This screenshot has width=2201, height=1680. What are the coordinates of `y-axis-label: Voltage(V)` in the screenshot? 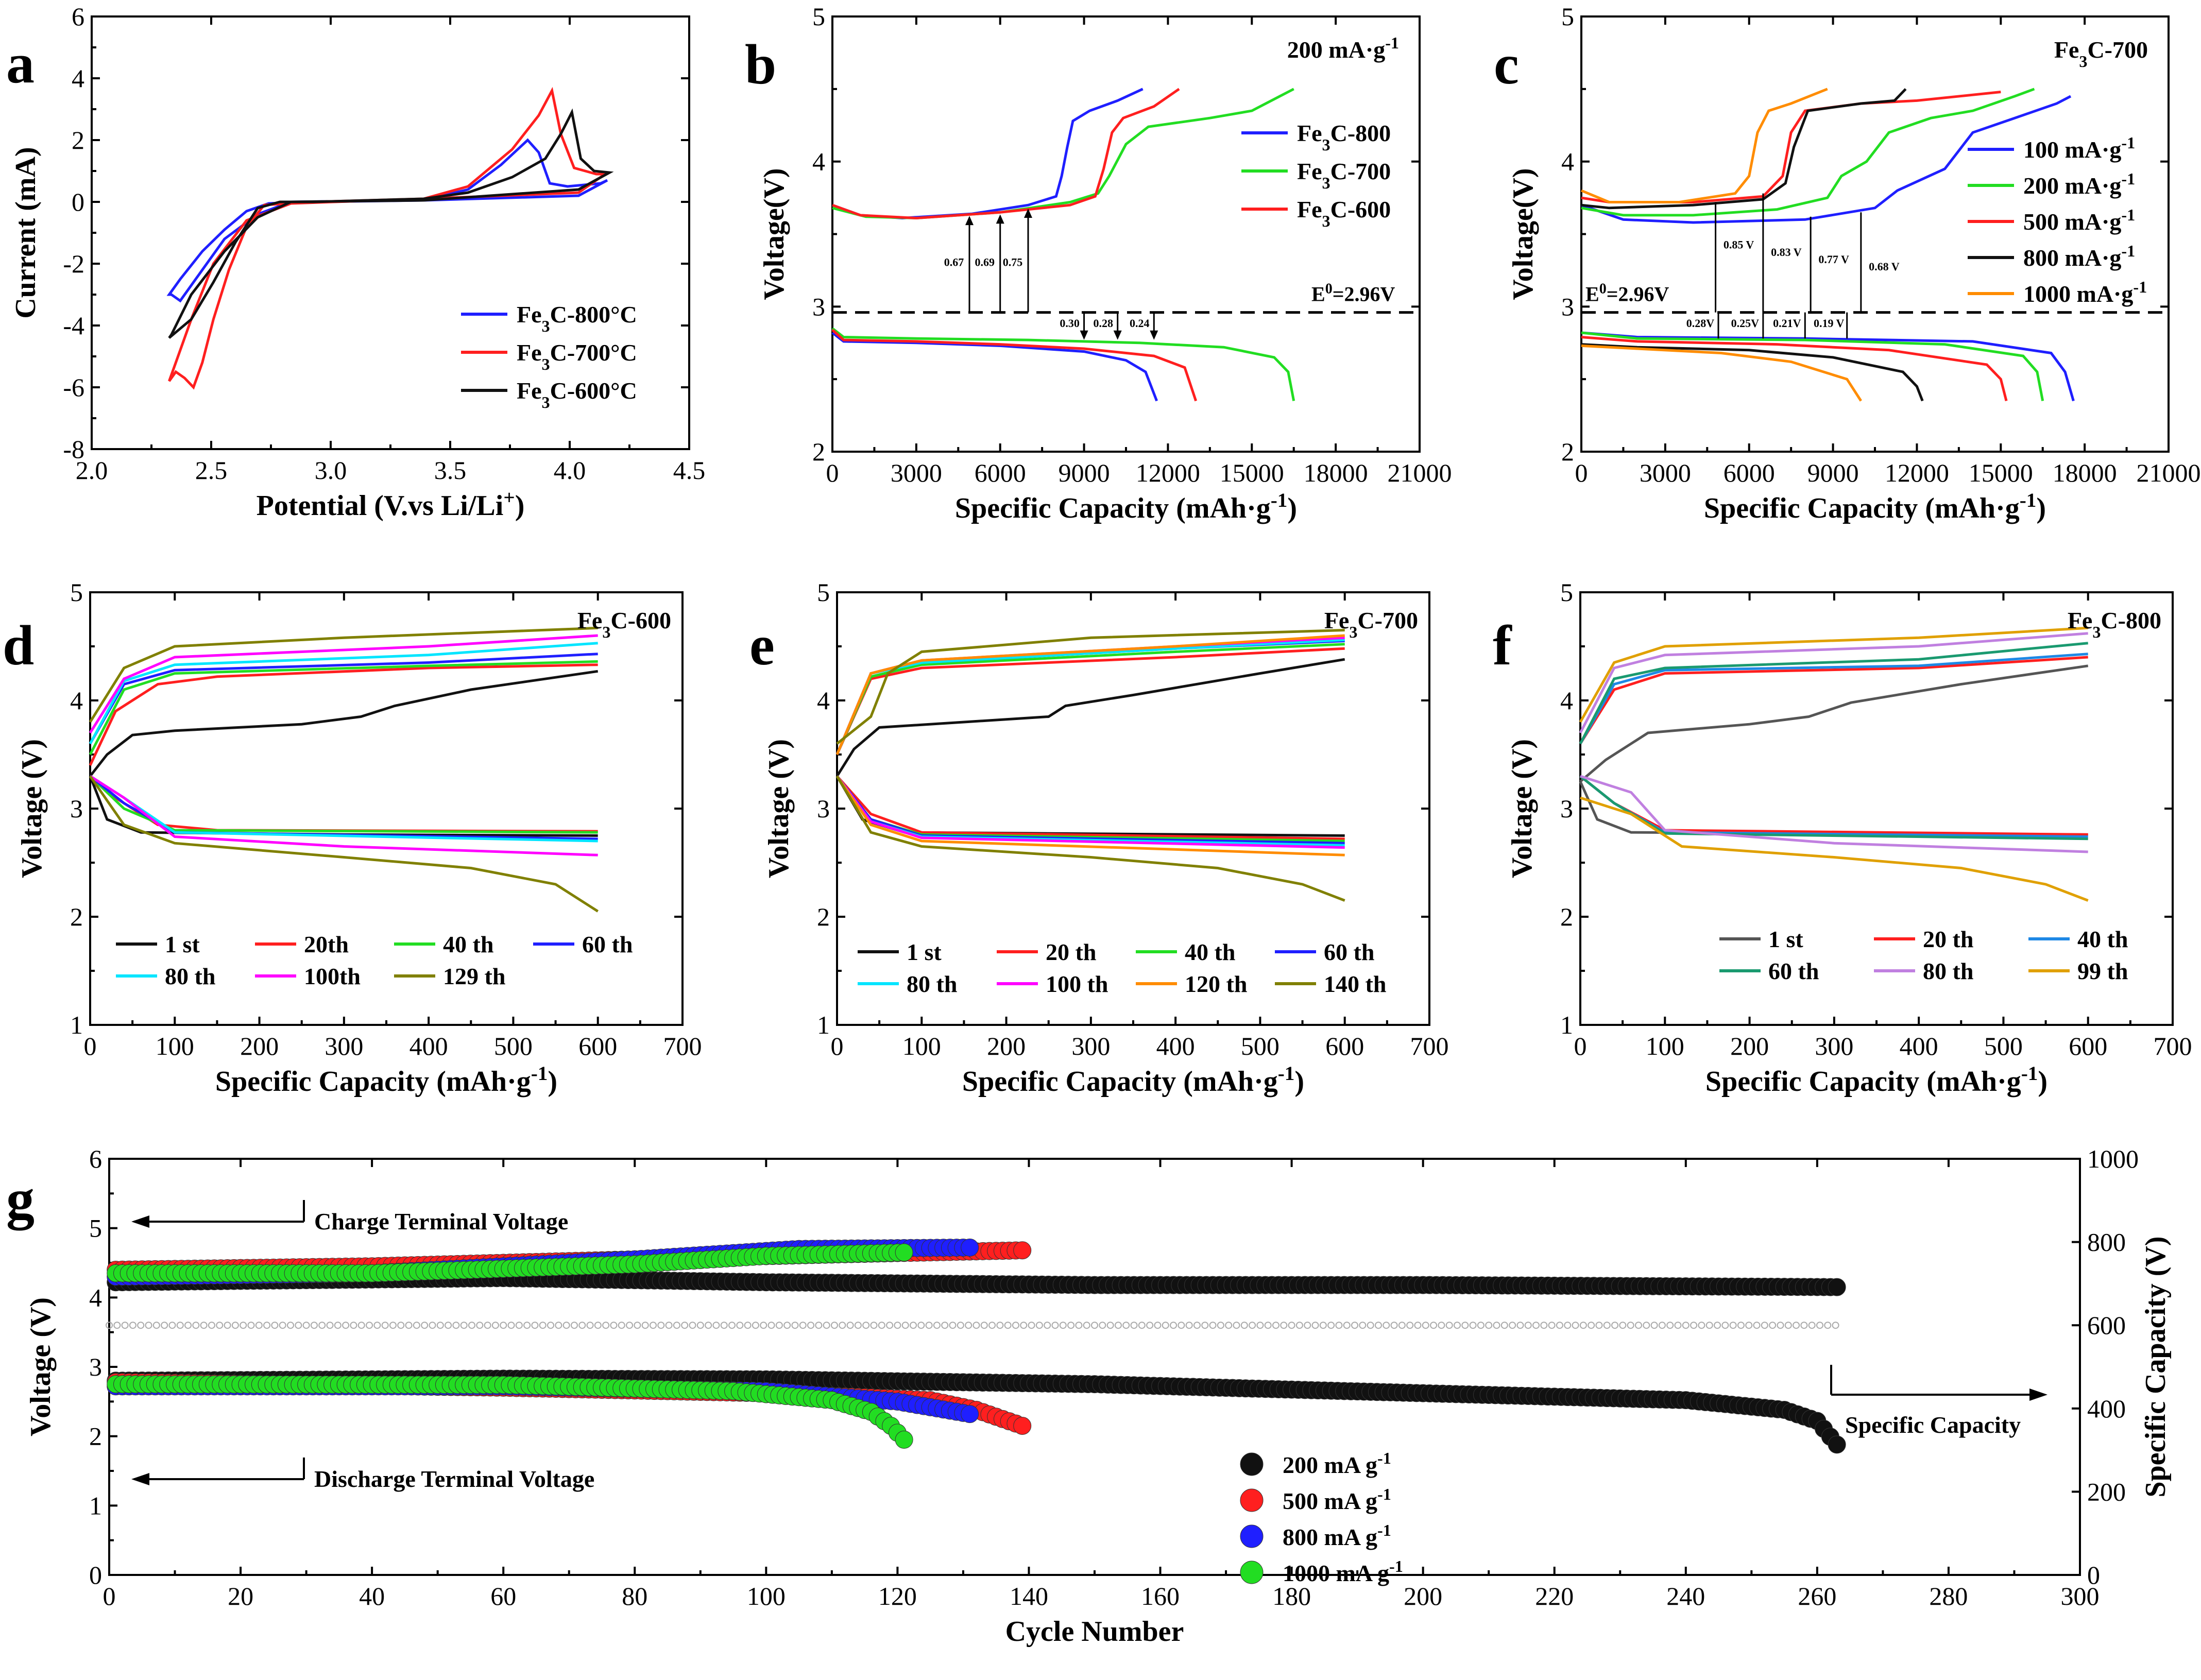 It's located at (1523, 234).